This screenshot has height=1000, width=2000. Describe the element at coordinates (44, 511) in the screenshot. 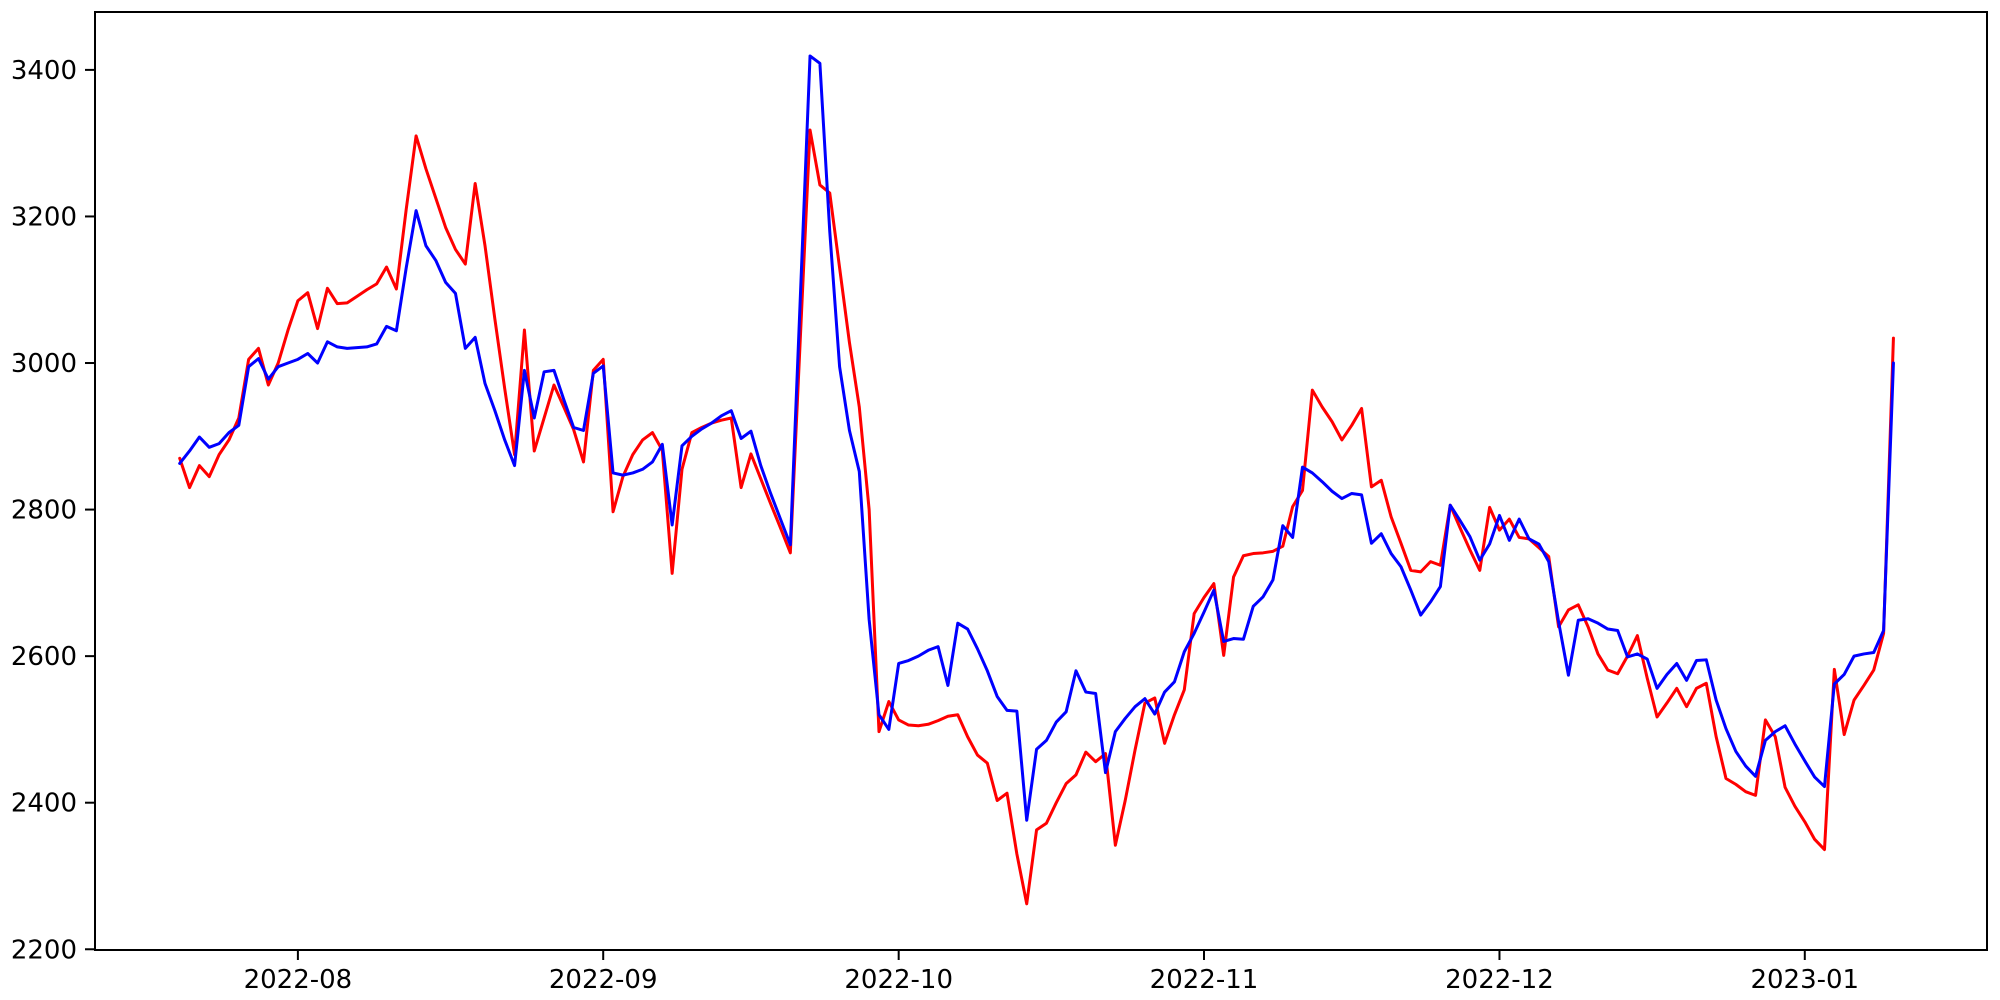

I see `y-tick-label: 2800` at that location.